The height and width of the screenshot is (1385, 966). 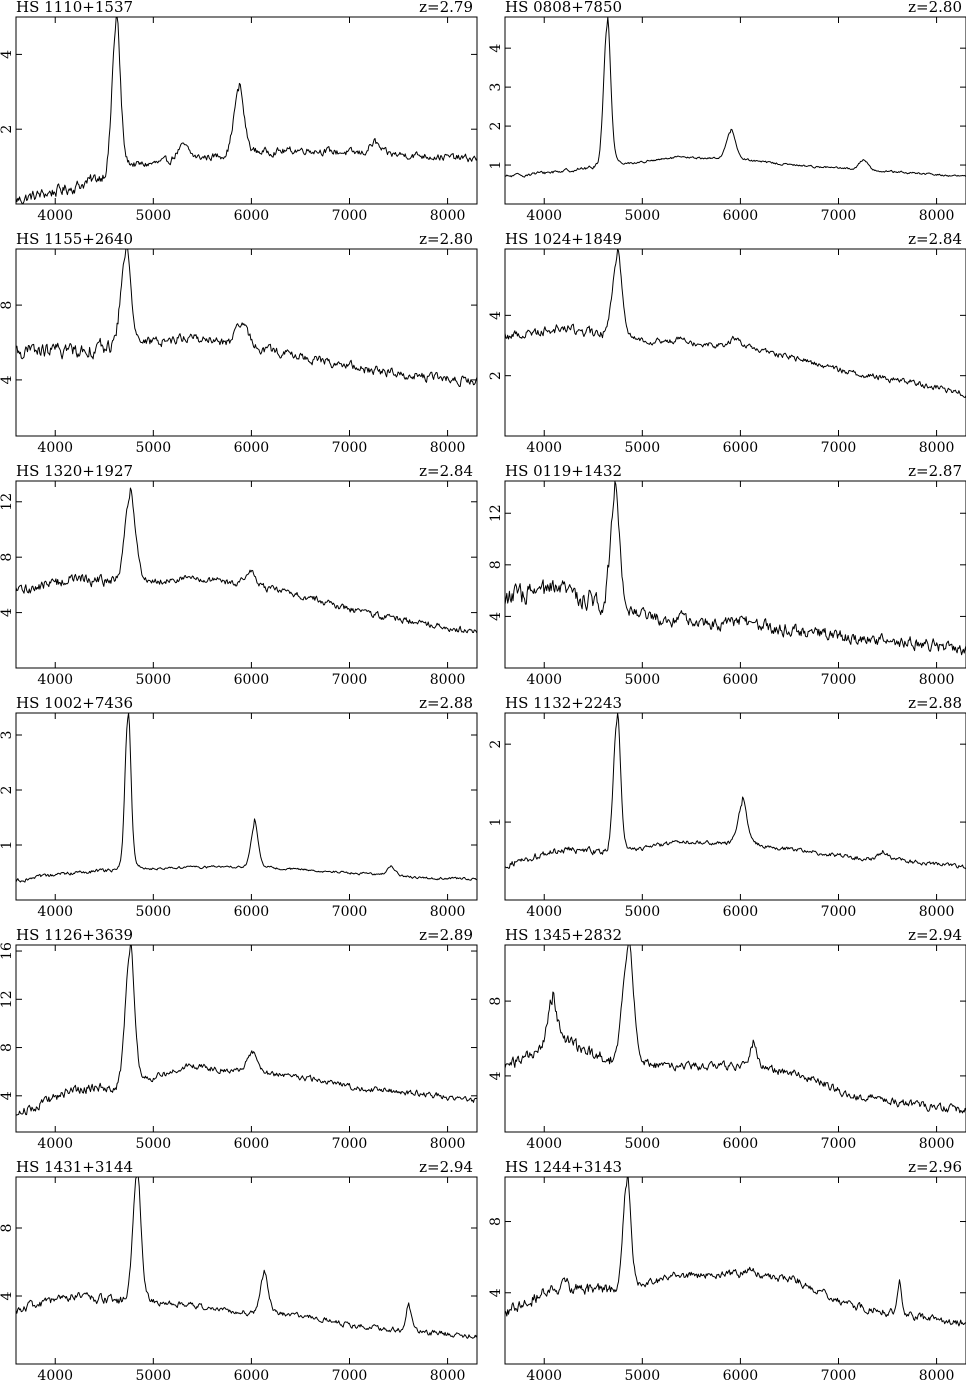 I want to click on spectrum-panel: HS 1244+3143 z=2.96 4000 5000 6000 7000 8000 4 8, so click(x=727, y=1271).